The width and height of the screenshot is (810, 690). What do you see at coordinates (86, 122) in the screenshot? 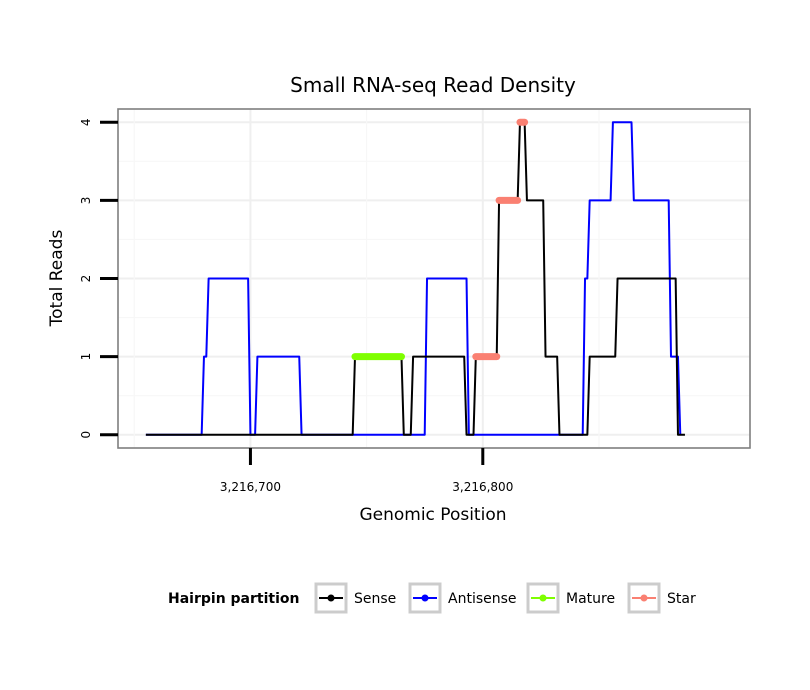
I see `y-axis-tick-label: 4` at bounding box center [86, 122].